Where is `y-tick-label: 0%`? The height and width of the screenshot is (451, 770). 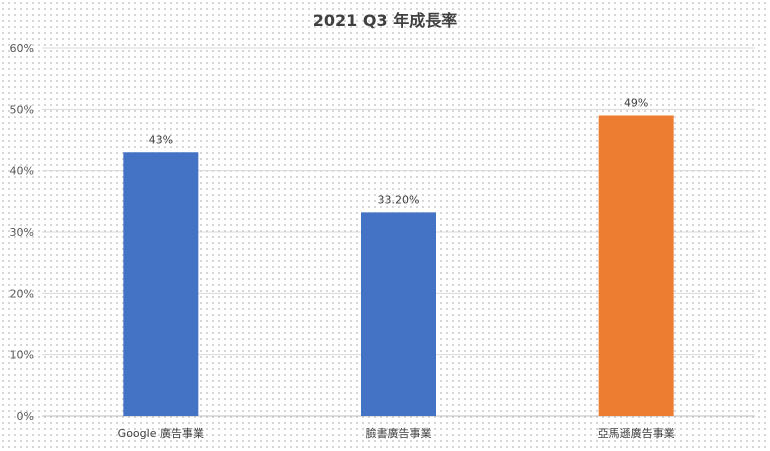
y-tick-label: 0% is located at coordinates (25, 416).